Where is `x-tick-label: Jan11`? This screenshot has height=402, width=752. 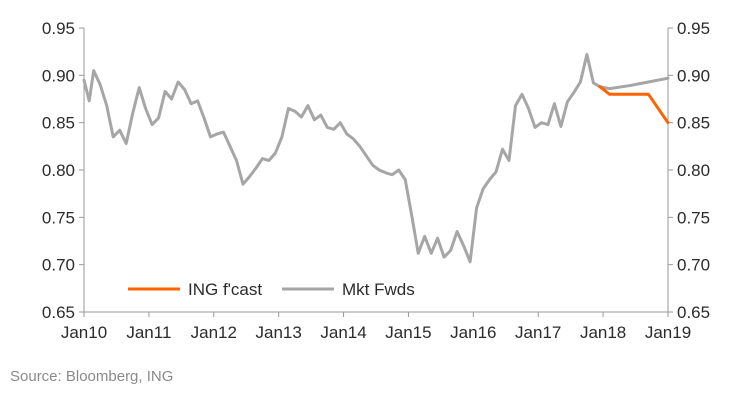
x-tick-label: Jan11 is located at coordinates (148, 332).